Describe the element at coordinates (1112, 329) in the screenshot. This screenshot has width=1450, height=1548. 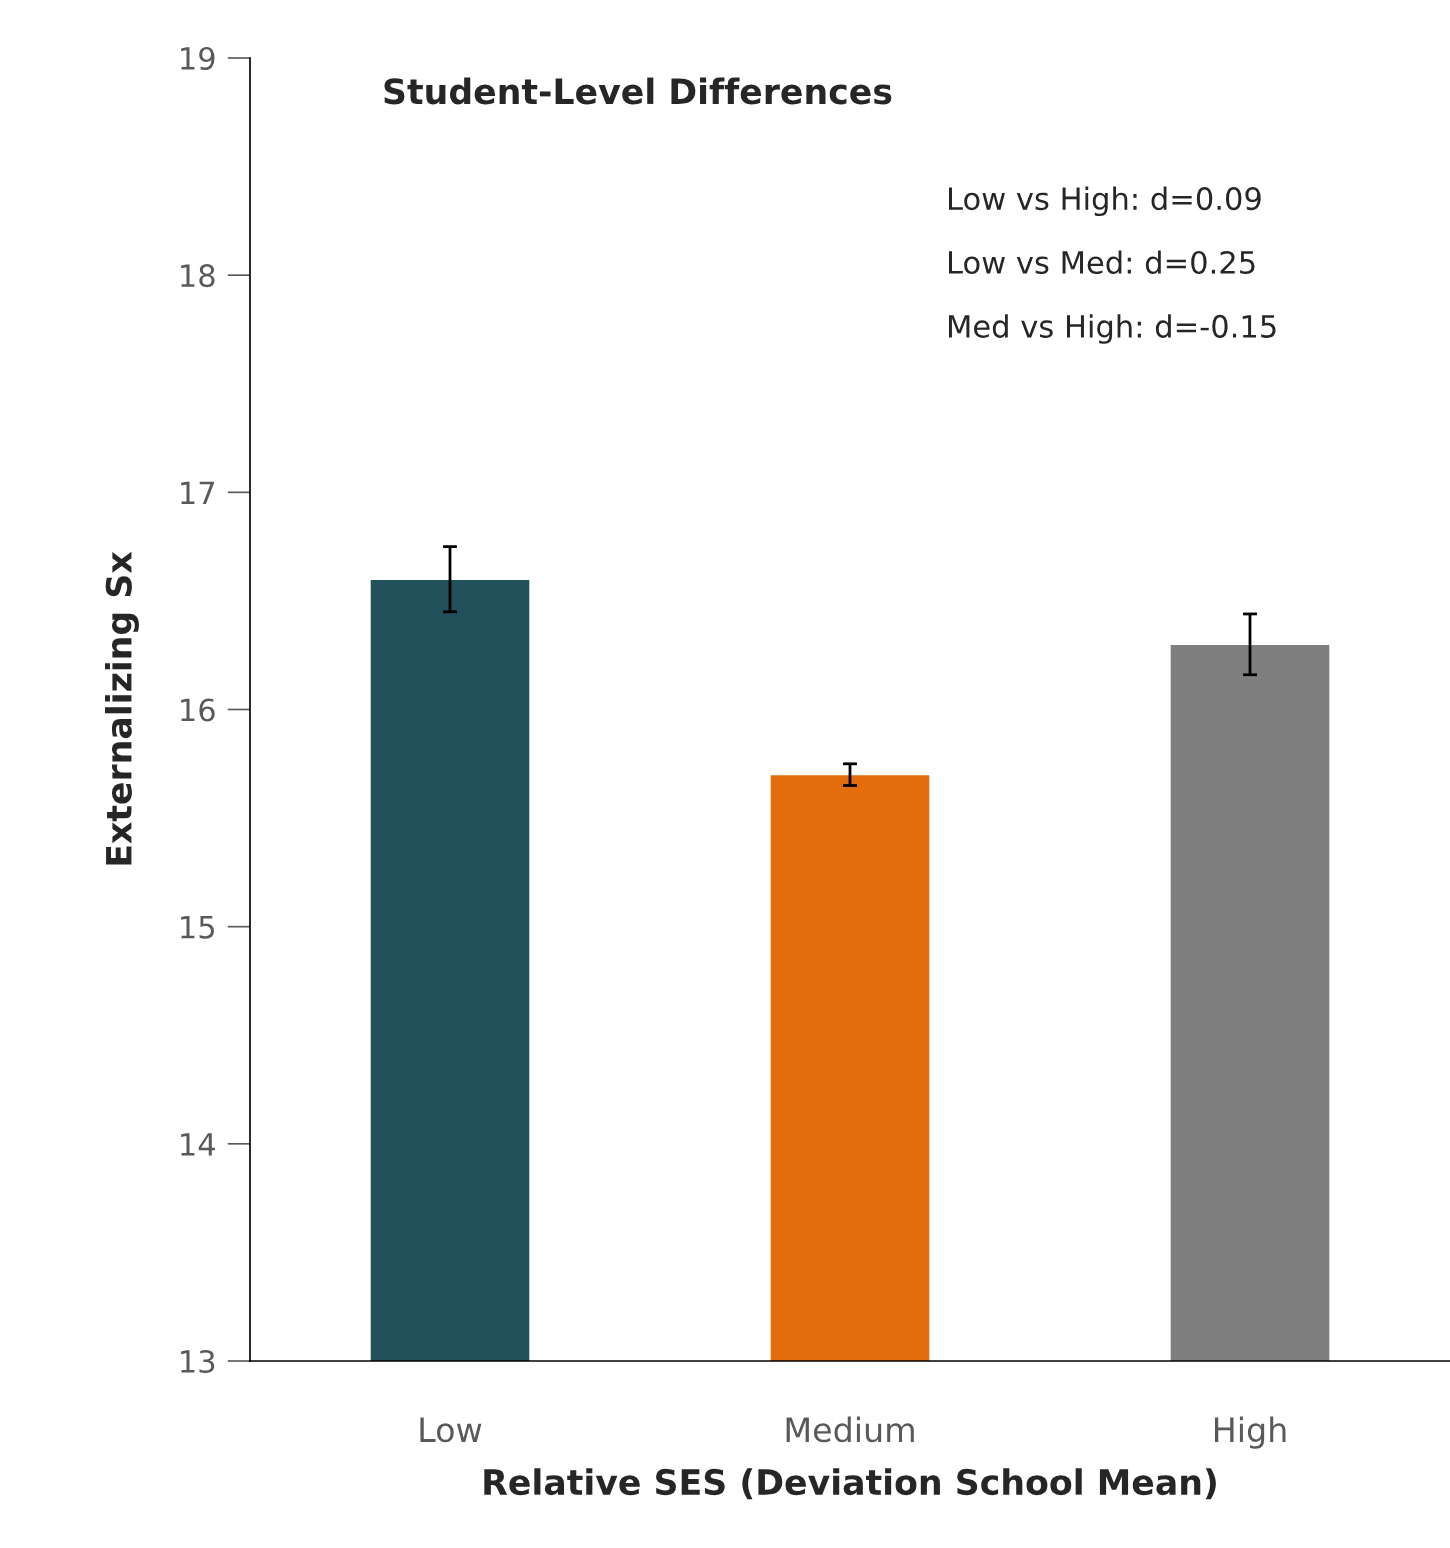
I see `annotation: Med vs High: d=-0.15` at that location.